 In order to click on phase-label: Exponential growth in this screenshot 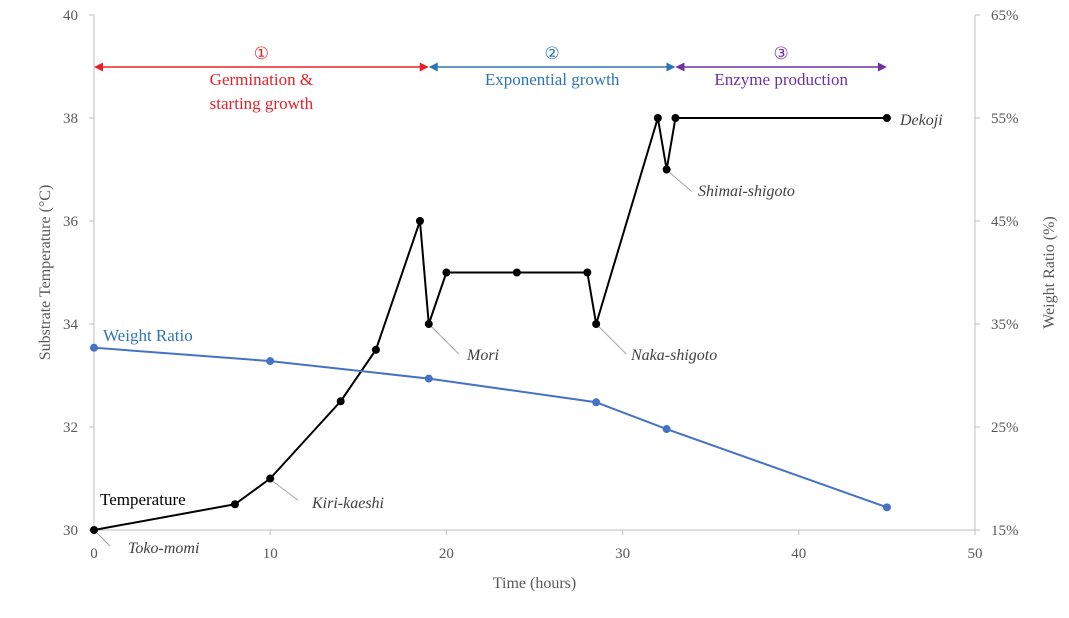, I will do `click(552, 79)`.